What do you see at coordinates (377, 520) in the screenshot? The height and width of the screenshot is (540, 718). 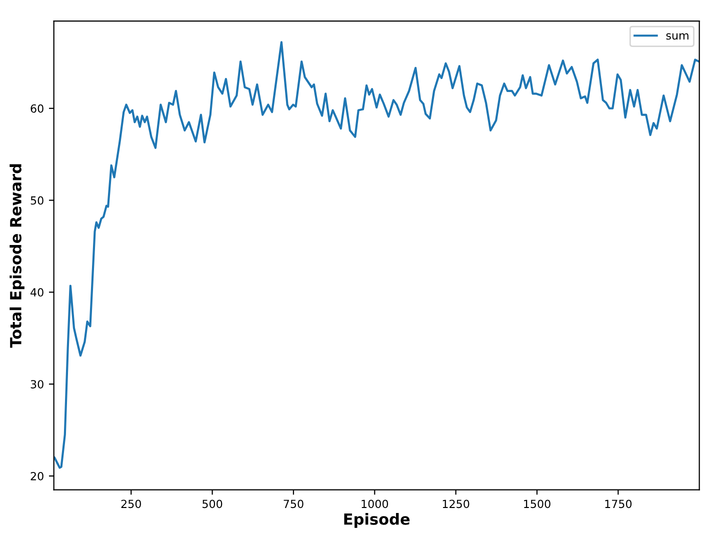 I see `x-axis-title: Episode` at bounding box center [377, 520].